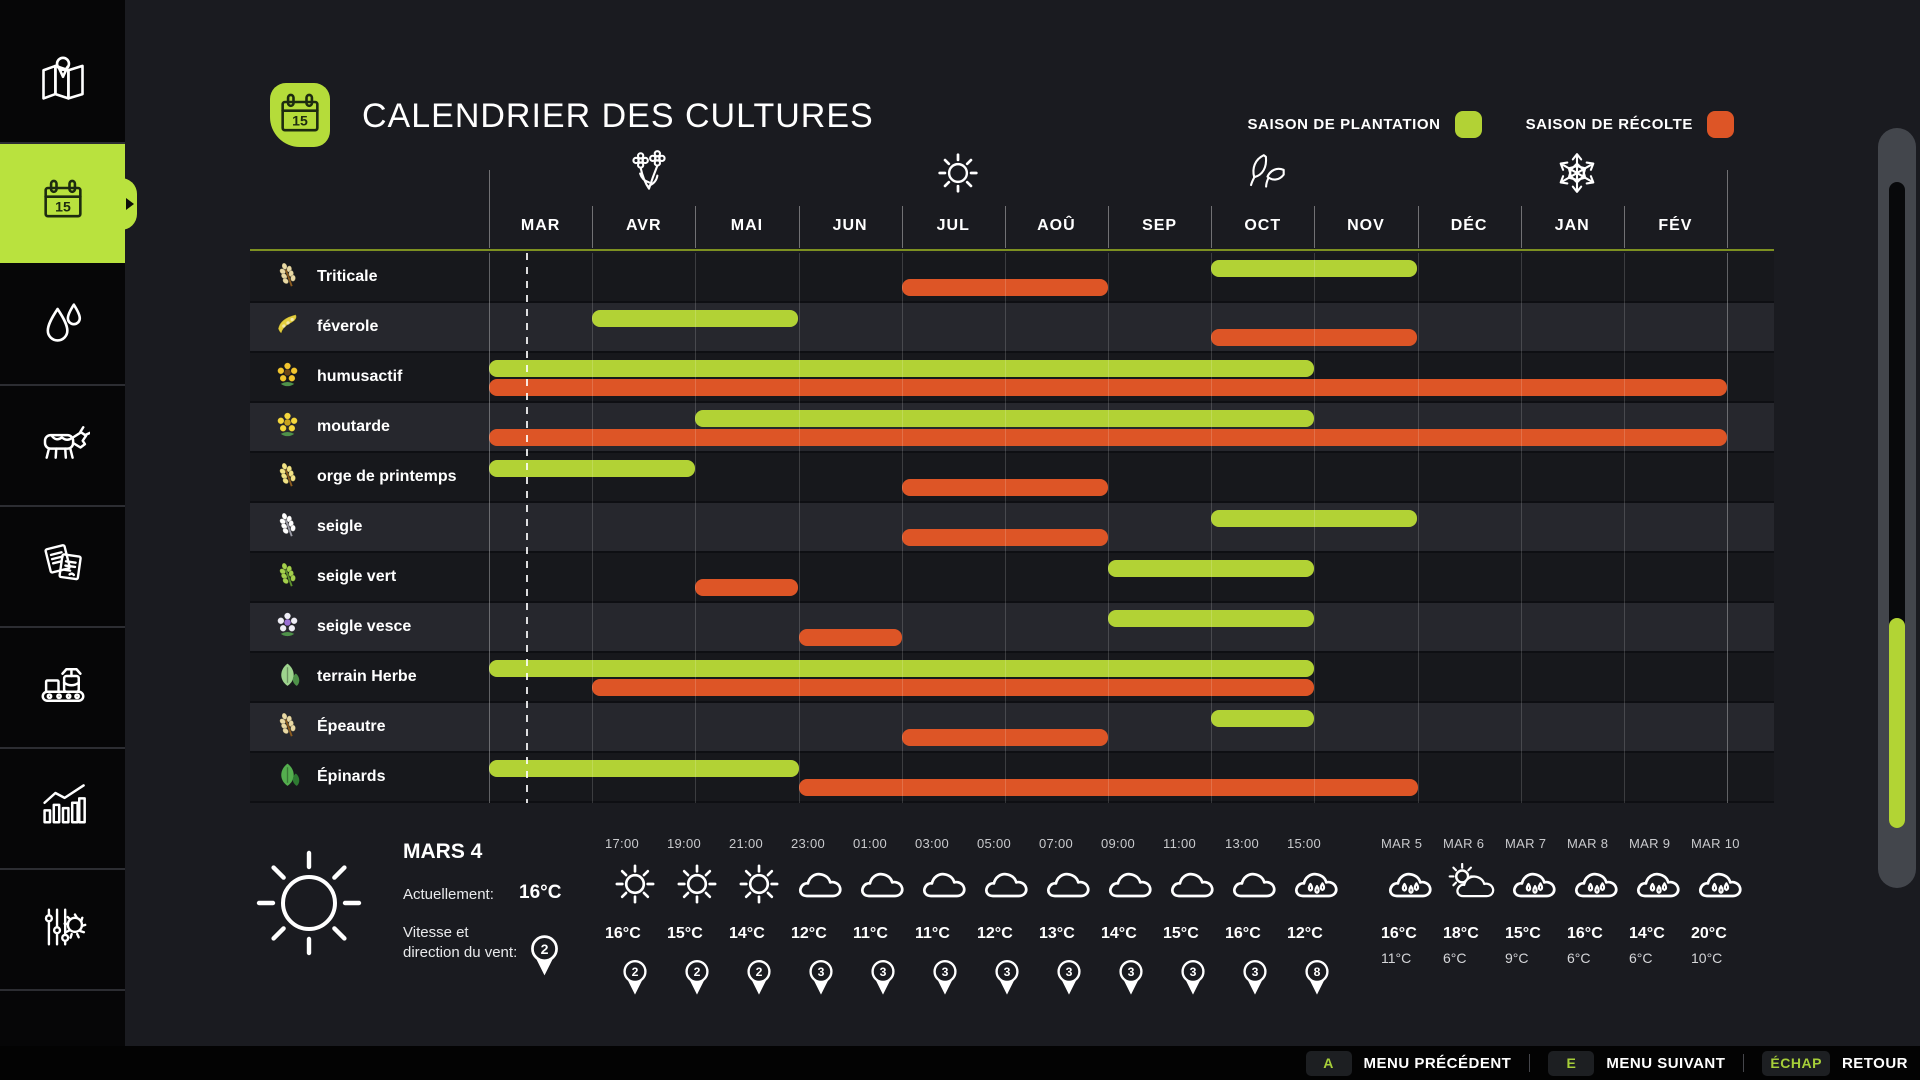 This screenshot has height=1080, width=1920. What do you see at coordinates (353, 426) in the screenshot?
I see `crop-label: moutarde` at bounding box center [353, 426].